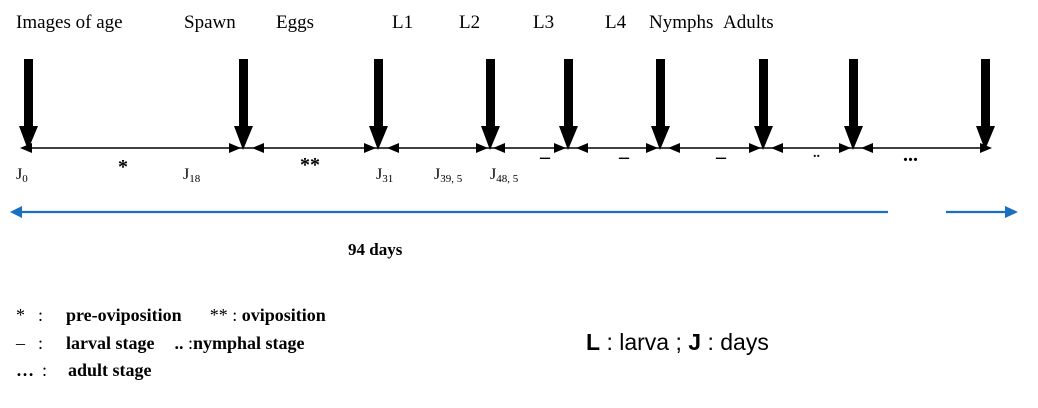  I want to click on total-duration-label: 94 days, so click(375, 249).